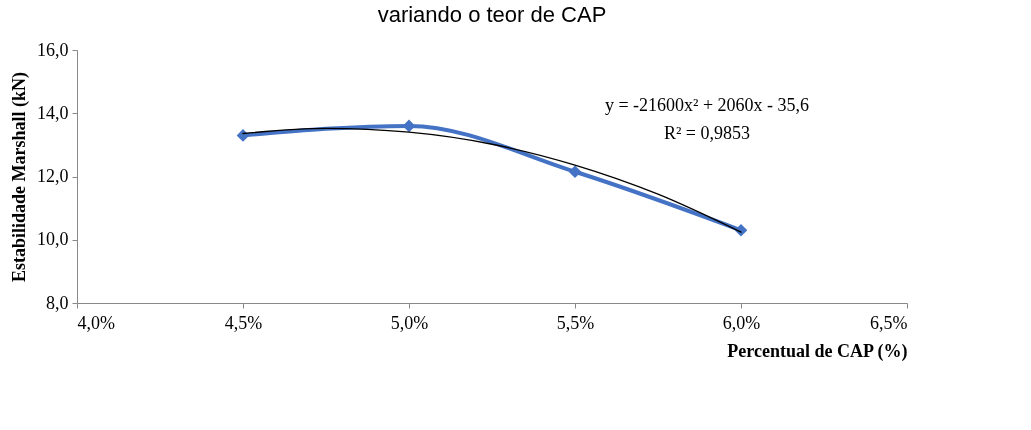 The width and height of the screenshot is (1031, 430). I want to click on annotation: R² = 0,9853, so click(707, 133).